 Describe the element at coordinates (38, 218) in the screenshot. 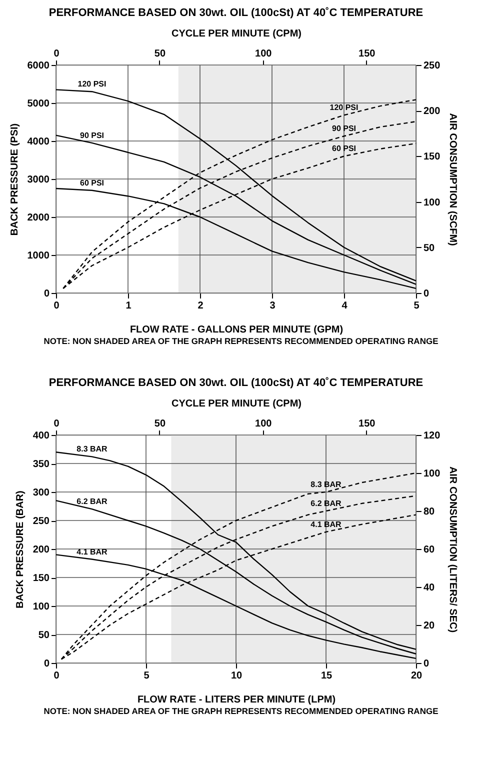

I see `y-tick-label: 2000` at that location.